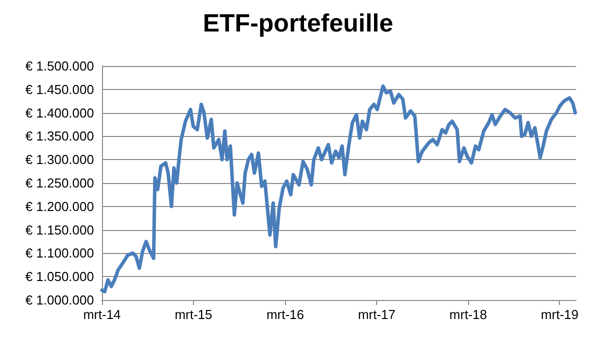 The width and height of the screenshot is (596, 340). I want to click on chart-title: ETF-portefeuille, so click(298, 24).